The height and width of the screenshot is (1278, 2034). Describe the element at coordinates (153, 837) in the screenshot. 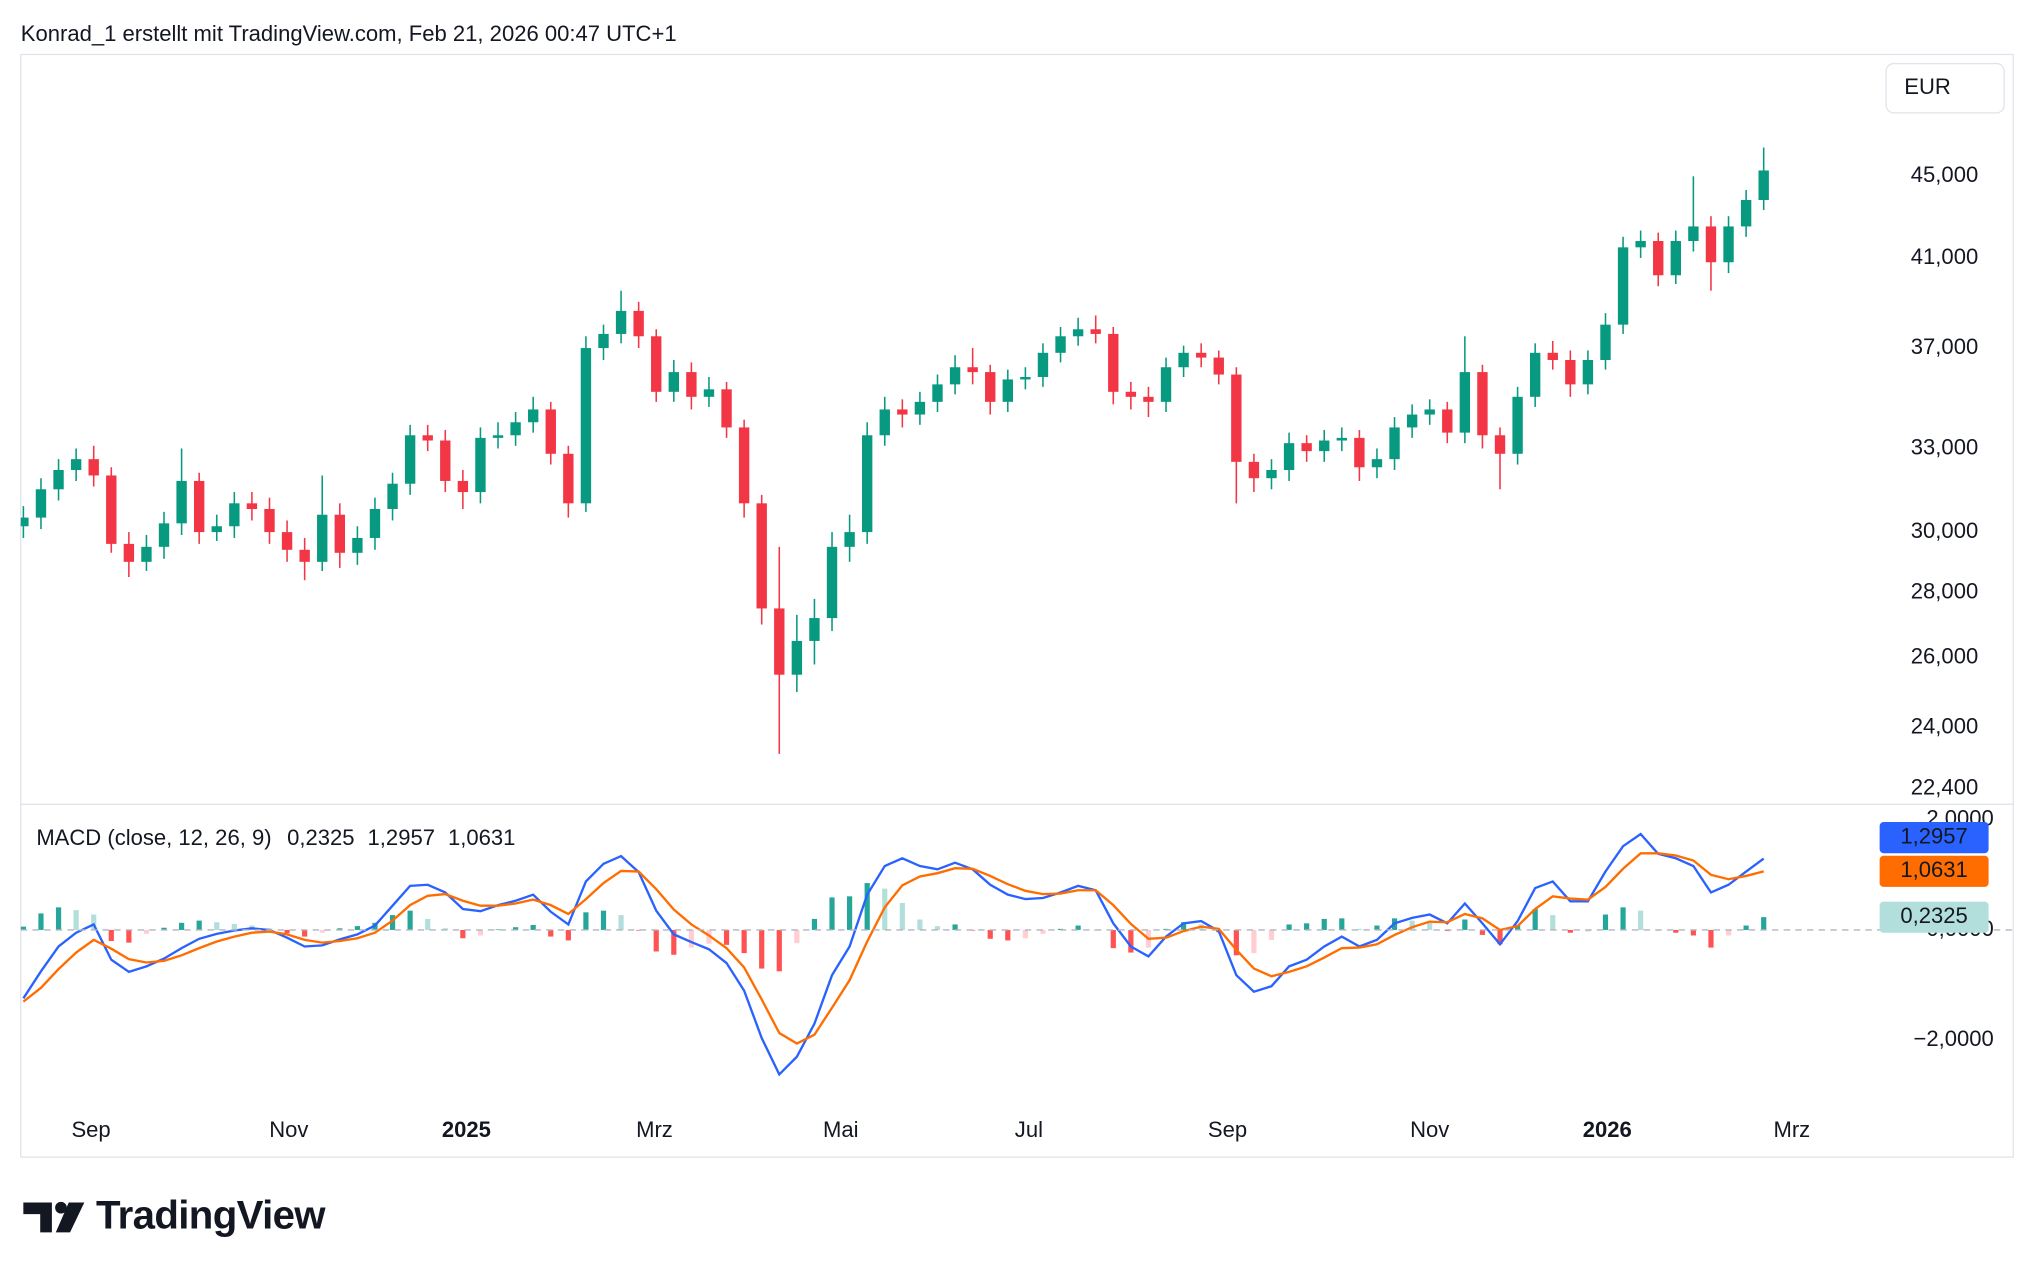

I see `indicator-title: MACD (close, 12, 26, 9)` at that location.